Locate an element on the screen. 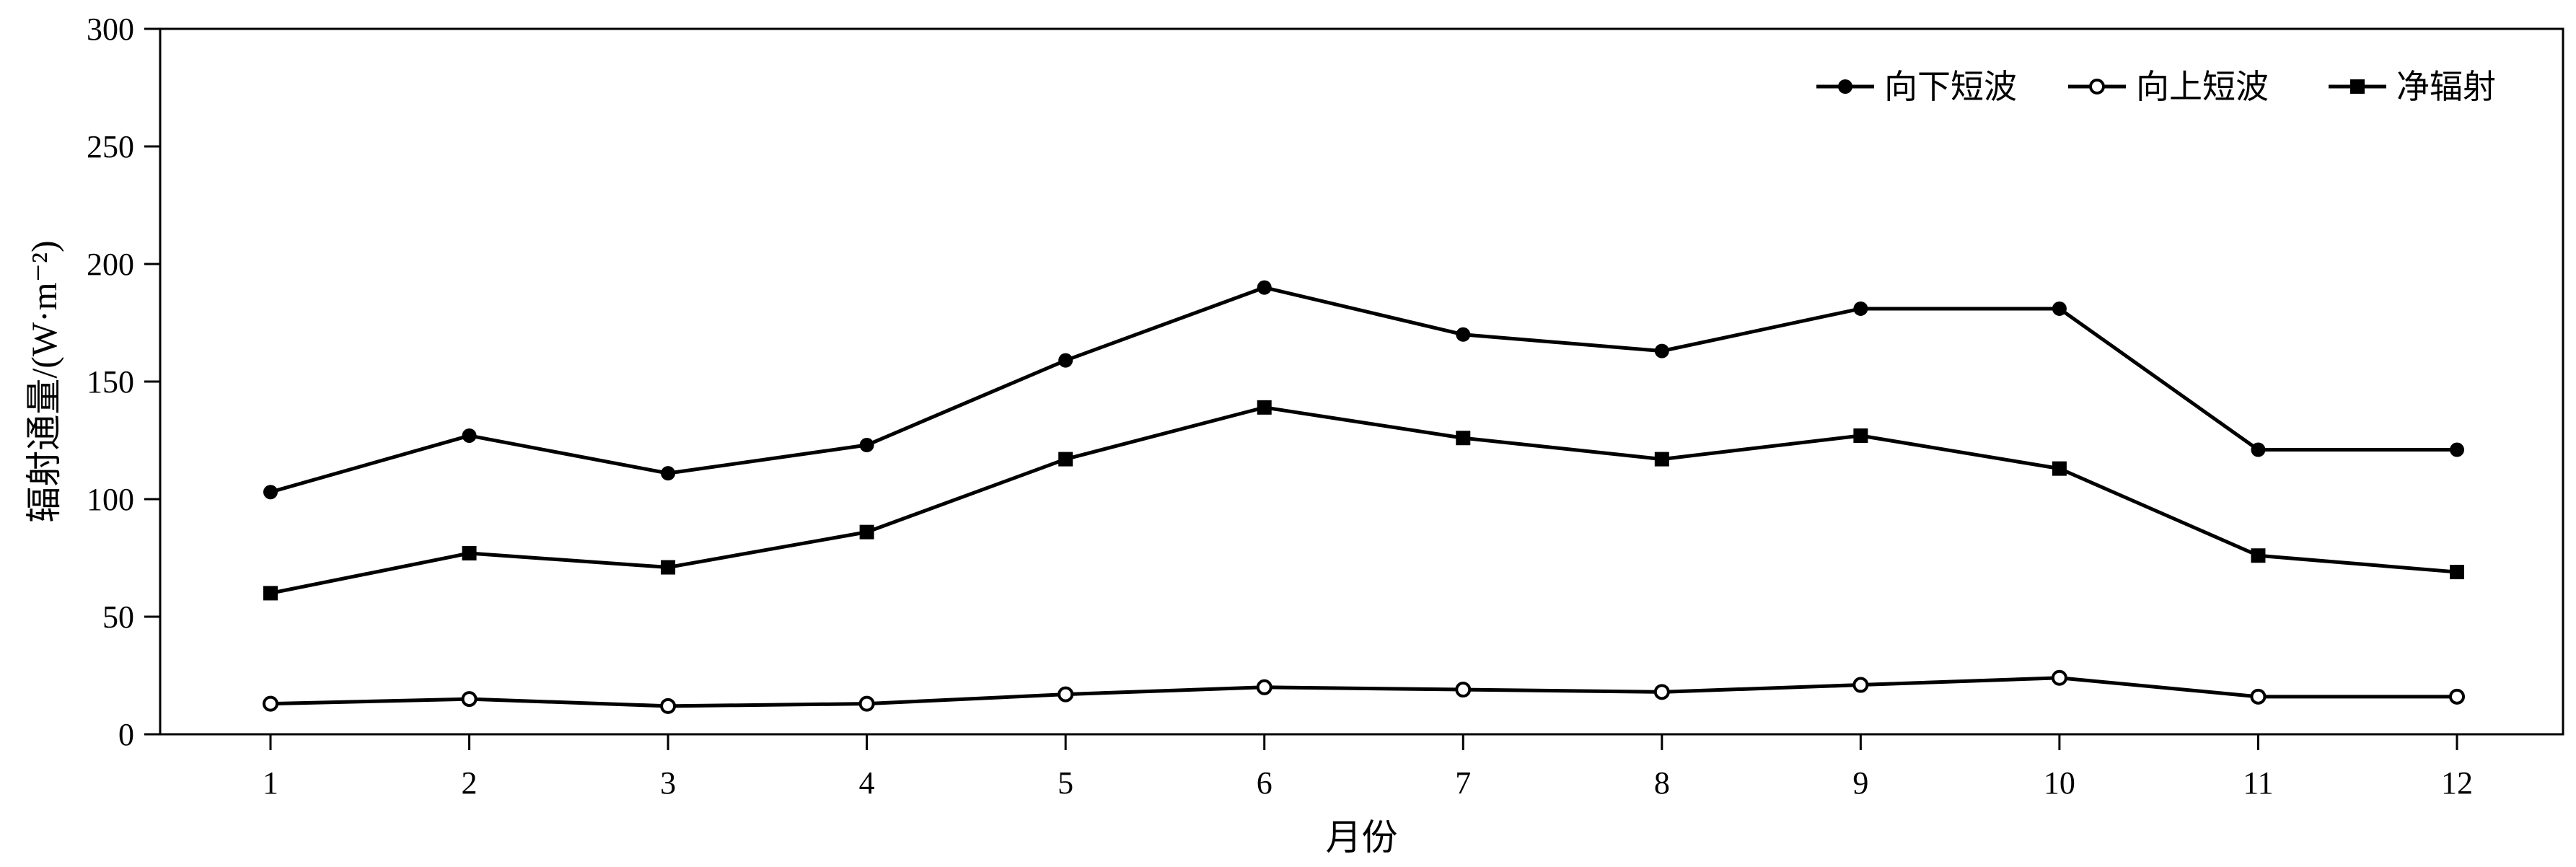 The width and height of the screenshot is (2576, 867). legend-item: 向上短波 is located at coordinates (2168, 87).